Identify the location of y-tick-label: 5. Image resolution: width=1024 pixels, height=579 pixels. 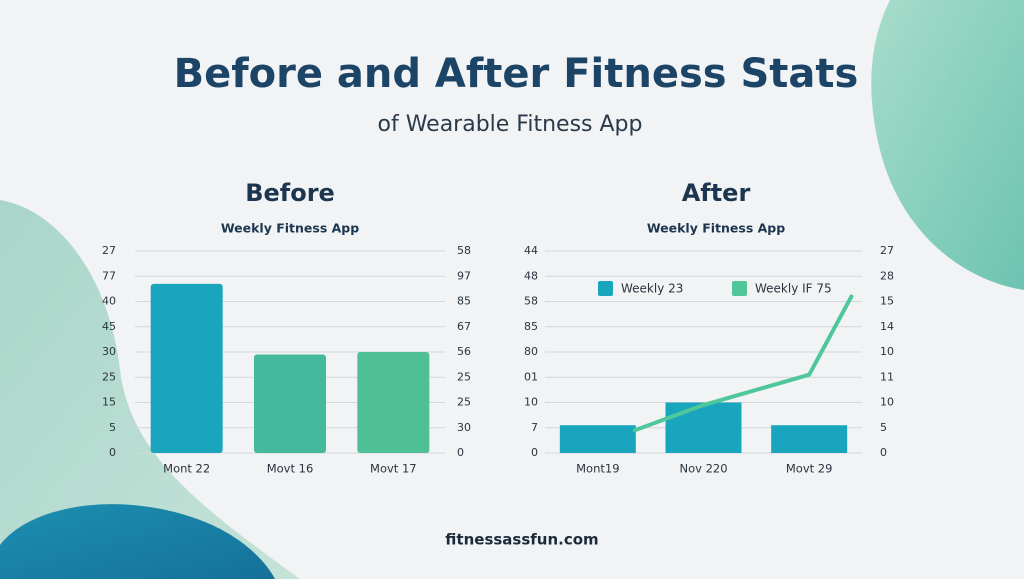
(112, 427).